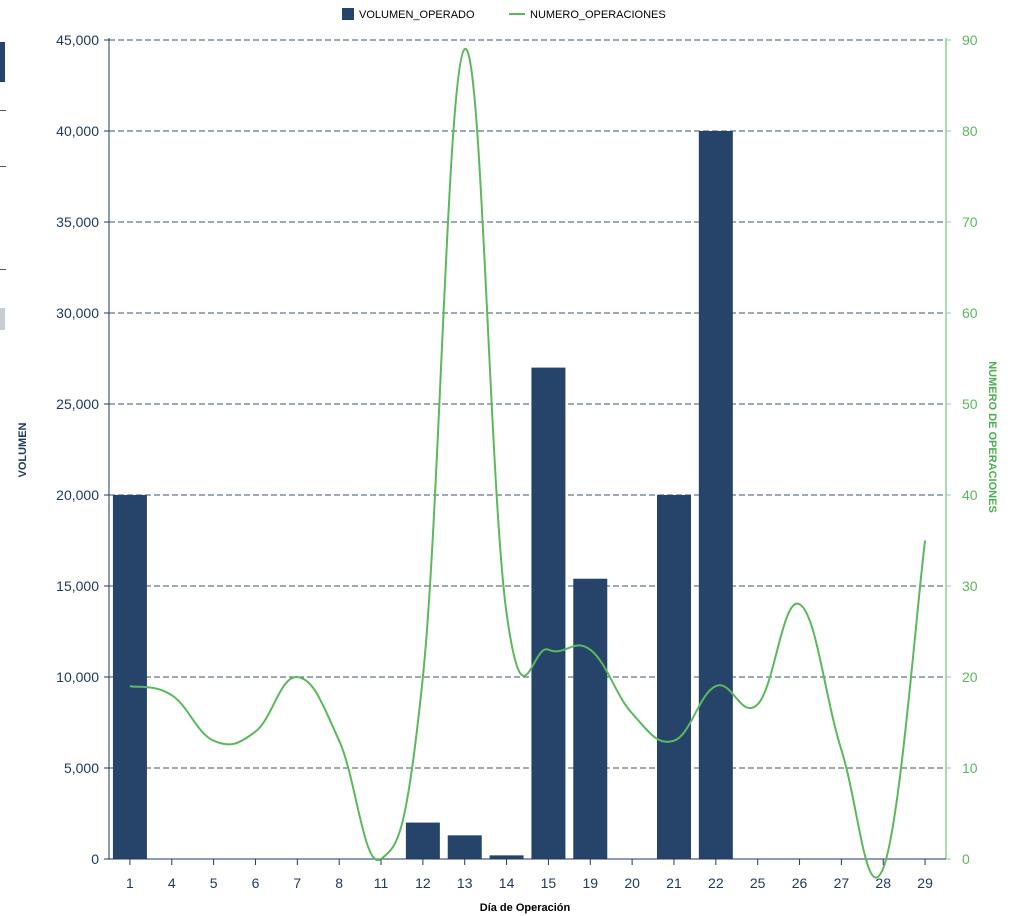 The height and width of the screenshot is (916, 1019). I want to click on left-tick-label: 15,000, so click(77, 586).